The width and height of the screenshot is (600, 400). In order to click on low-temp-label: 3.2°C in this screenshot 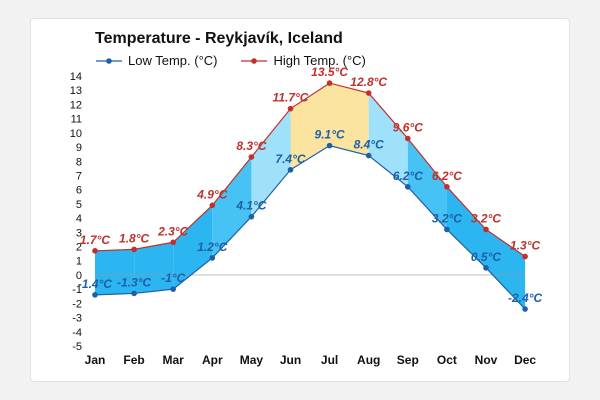, I will do `click(447, 218)`.